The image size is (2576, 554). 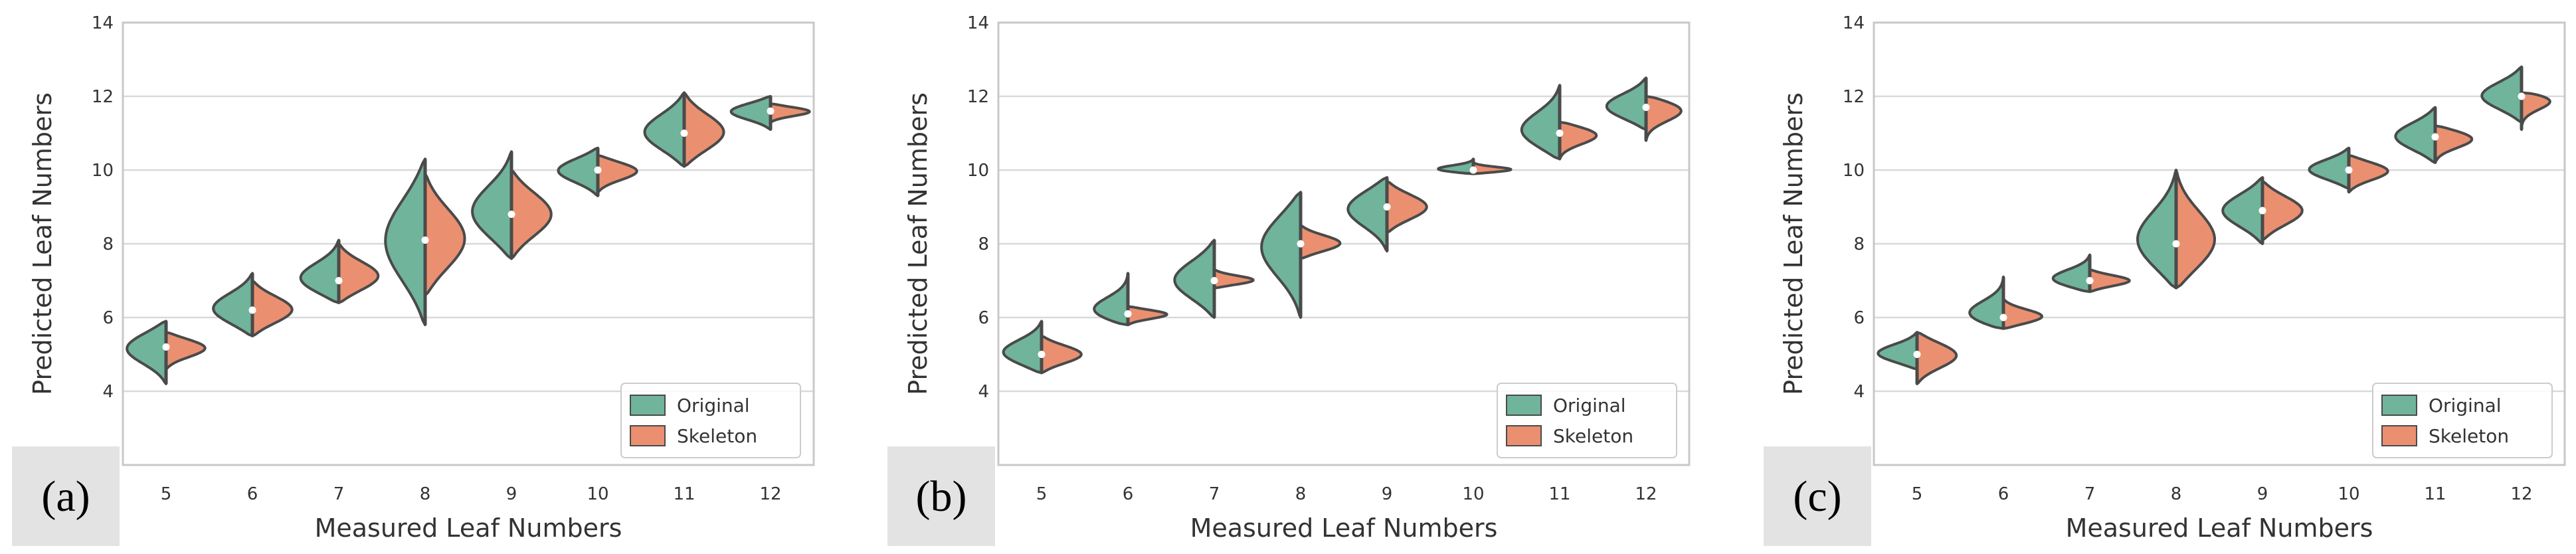 I want to click on panel-label: (c), so click(x=1817, y=497).